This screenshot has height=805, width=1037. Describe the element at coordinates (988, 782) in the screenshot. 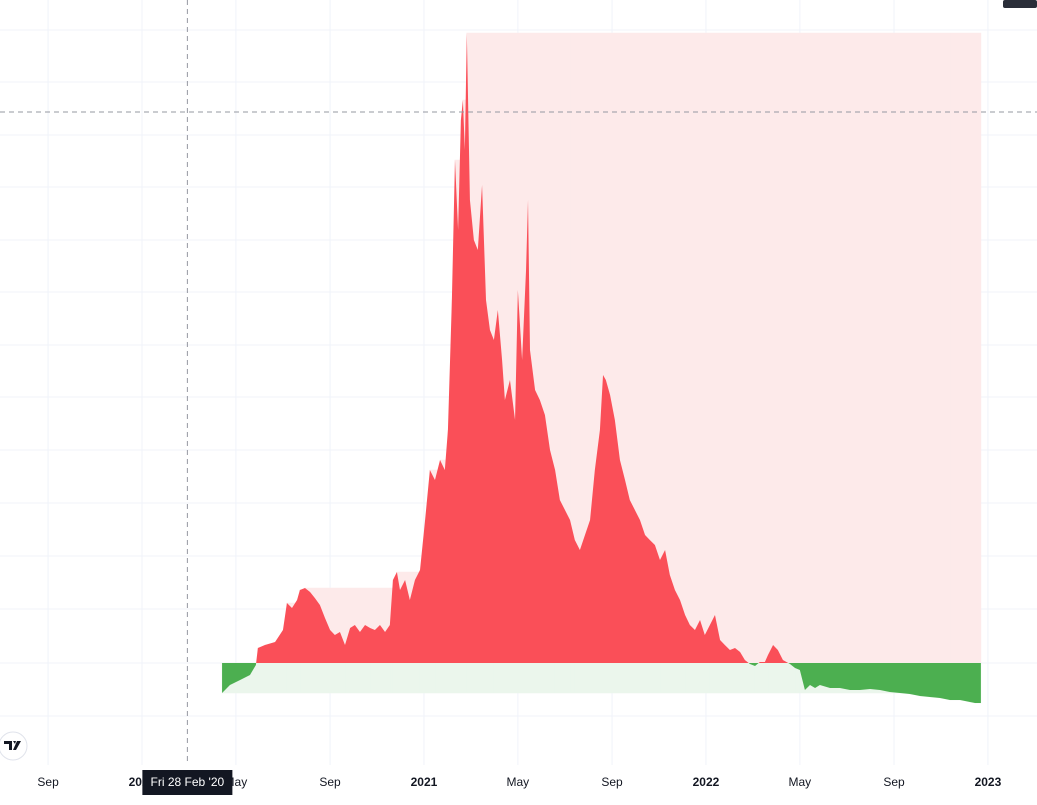

I see `x-tick-label: 2023` at that location.